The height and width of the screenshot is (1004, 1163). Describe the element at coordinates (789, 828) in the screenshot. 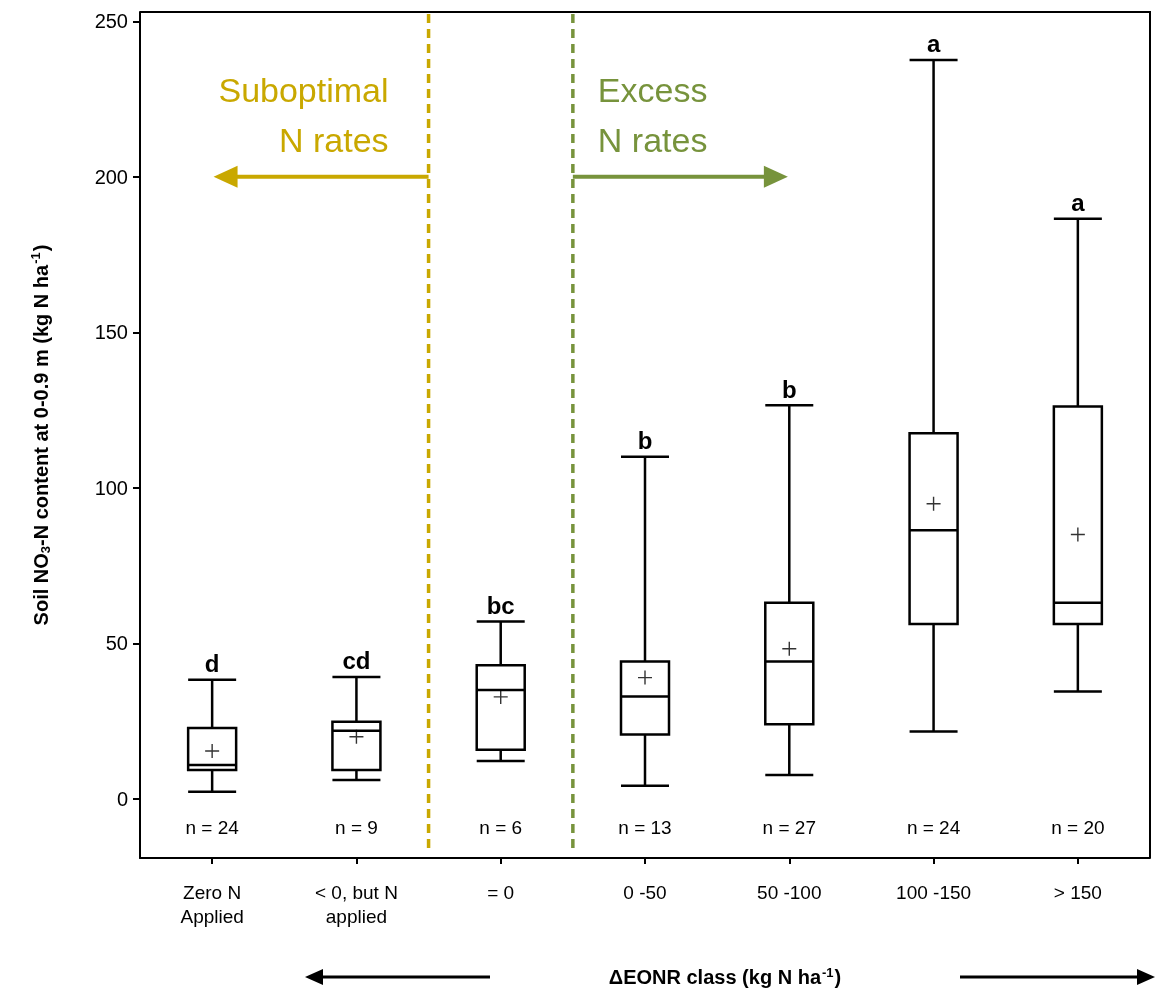

I see `annotation: n = 27` at that location.